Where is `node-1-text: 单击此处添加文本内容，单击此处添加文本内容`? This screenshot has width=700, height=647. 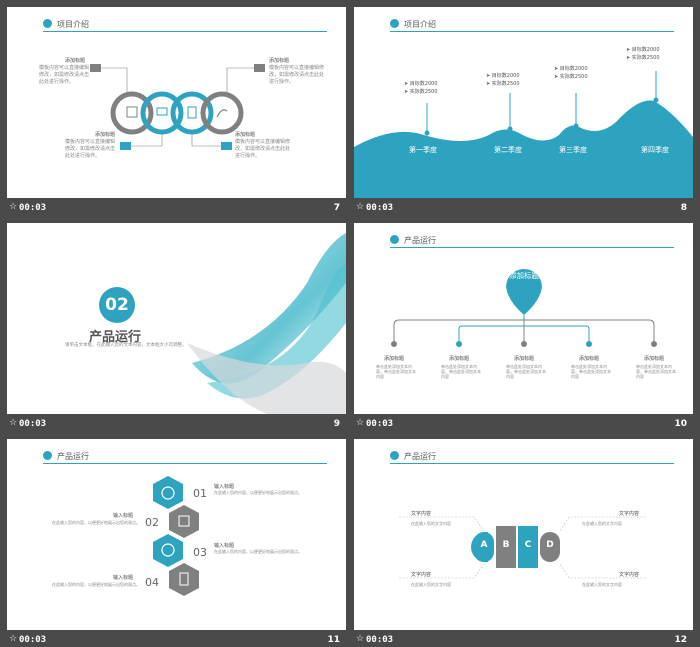 node-1-text: 单击此处添加文本内容，单击此处添加文本内容 is located at coordinates (396, 371).